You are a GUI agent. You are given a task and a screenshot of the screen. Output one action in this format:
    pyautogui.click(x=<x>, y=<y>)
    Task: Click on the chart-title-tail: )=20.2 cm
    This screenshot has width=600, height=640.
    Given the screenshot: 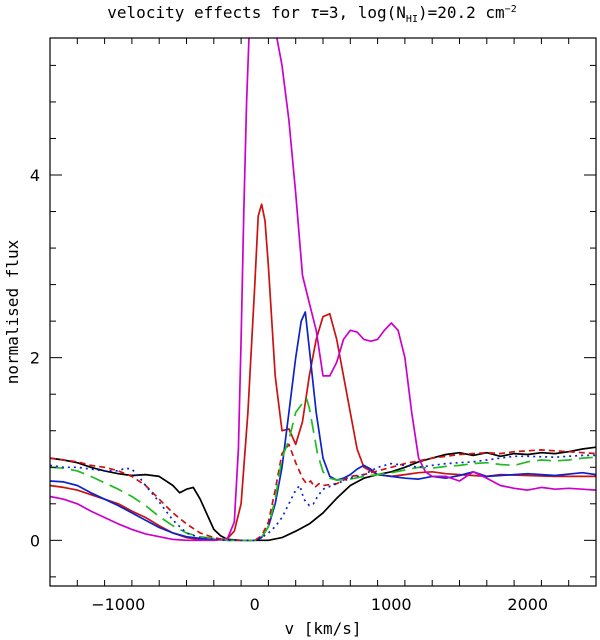 What is the action you would take?
    pyautogui.click(x=461, y=12)
    